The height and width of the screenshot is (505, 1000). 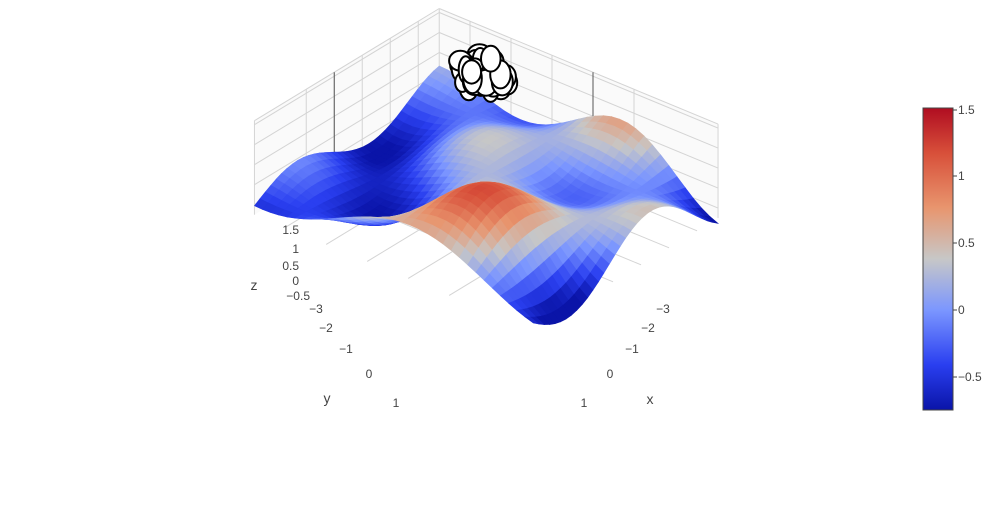 I want to click on z-tick-label: 0, so click(x=295, y=281).